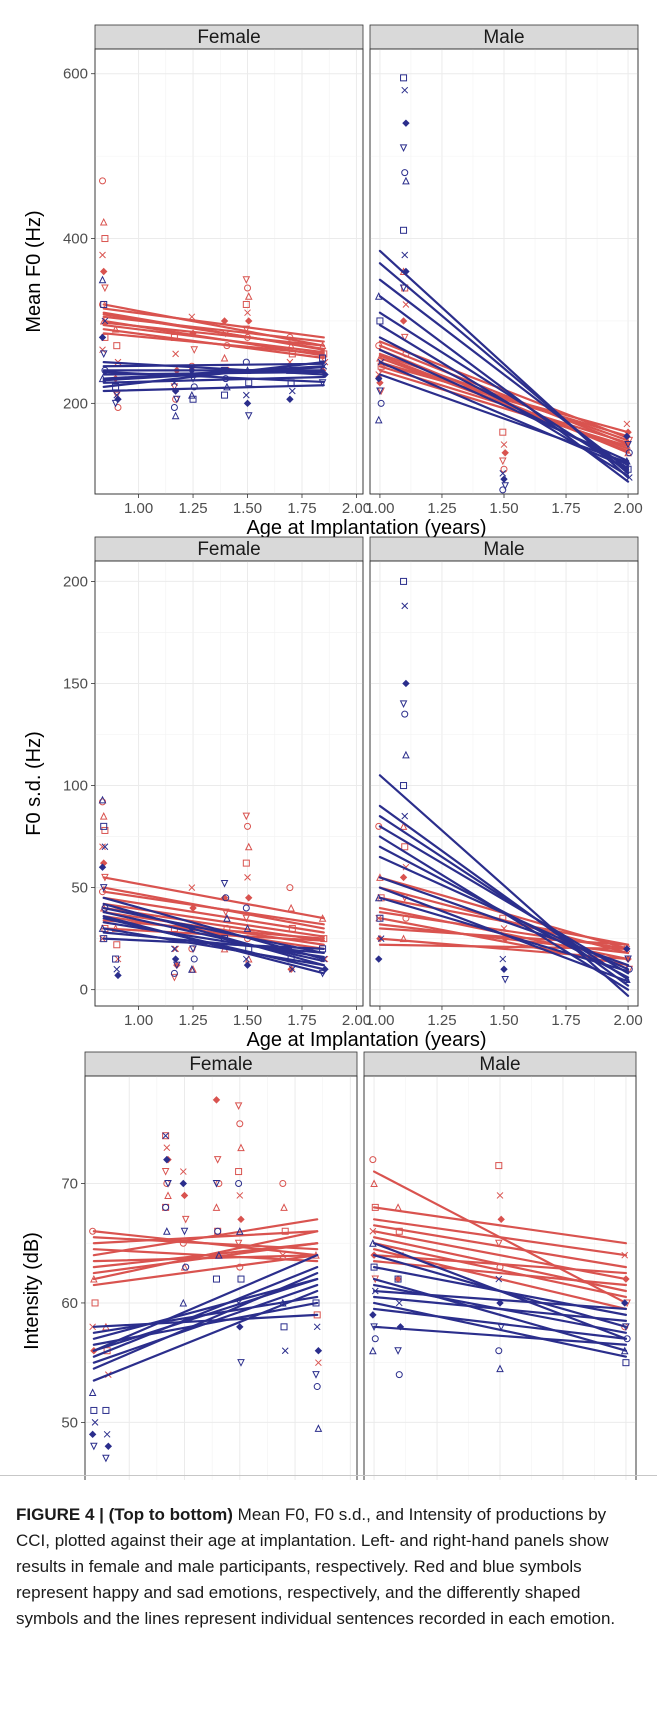  I want to click on y-tick-label: 200, so click(75, 403).